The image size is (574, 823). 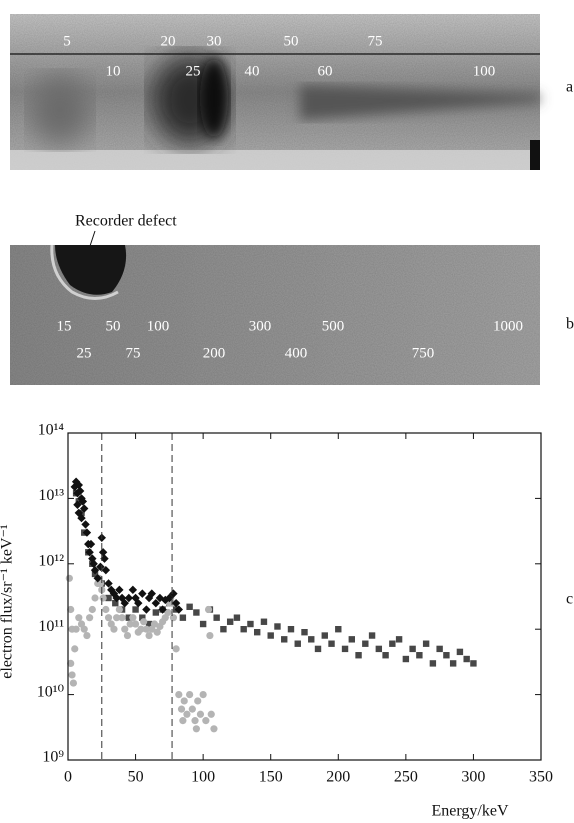 I want to click on energy-label: 500, so click(x=333, y=326).